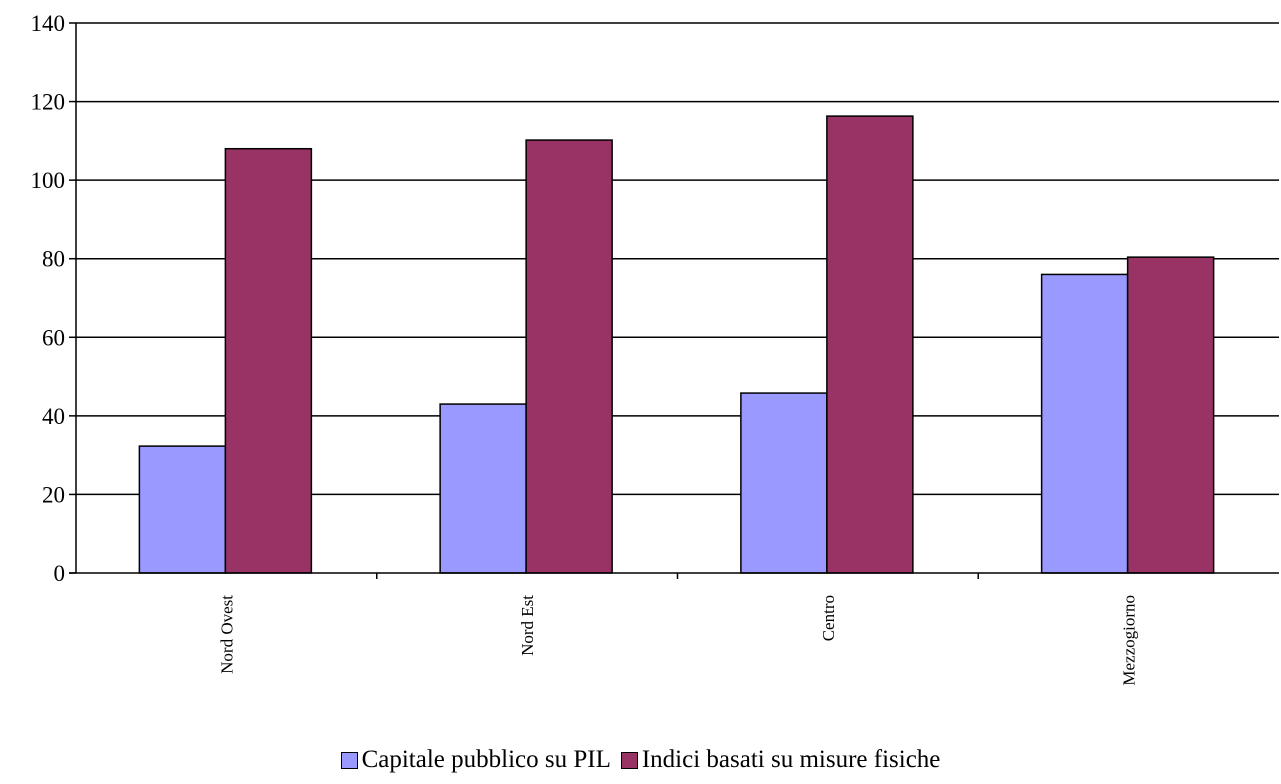 Image resolution: width=1281 pixels, height=784 pixels. What do you see at coordinates (349, 760) in the screenshot?
I see `legend-swatch-series1` at bounding box center [349, 760].